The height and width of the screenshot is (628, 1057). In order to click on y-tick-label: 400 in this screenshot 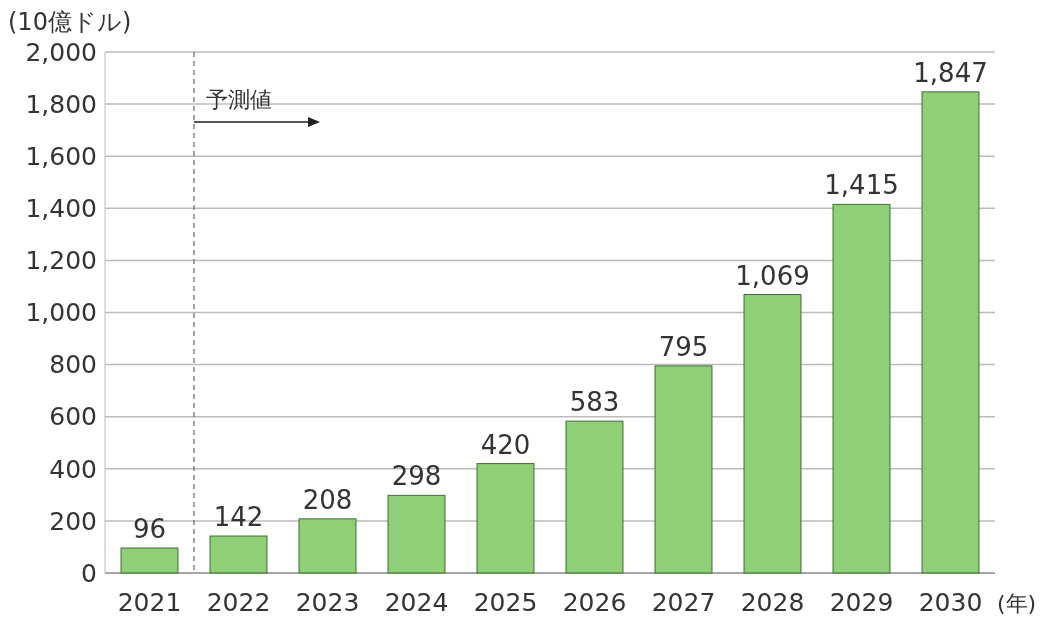, I will do `click(73, 469)`.